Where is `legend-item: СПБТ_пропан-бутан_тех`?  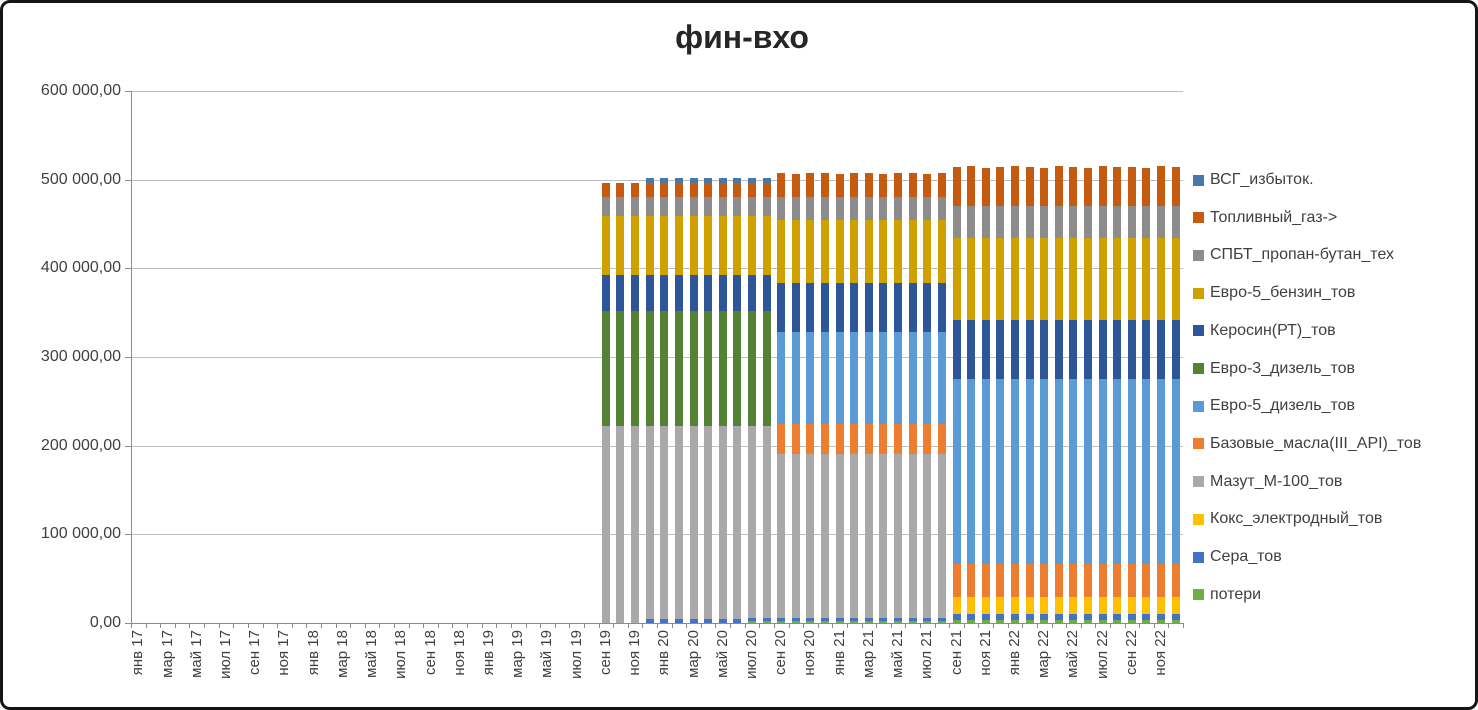
legend-item: СПБТ_пропан-бутан_тех is located at coordinates (1293, 255).